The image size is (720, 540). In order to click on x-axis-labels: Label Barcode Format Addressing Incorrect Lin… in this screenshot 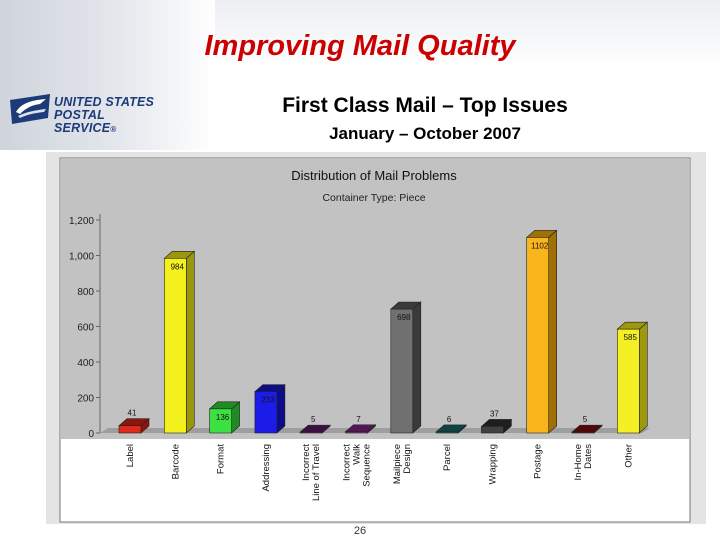, I will do `click(379, 472)`.